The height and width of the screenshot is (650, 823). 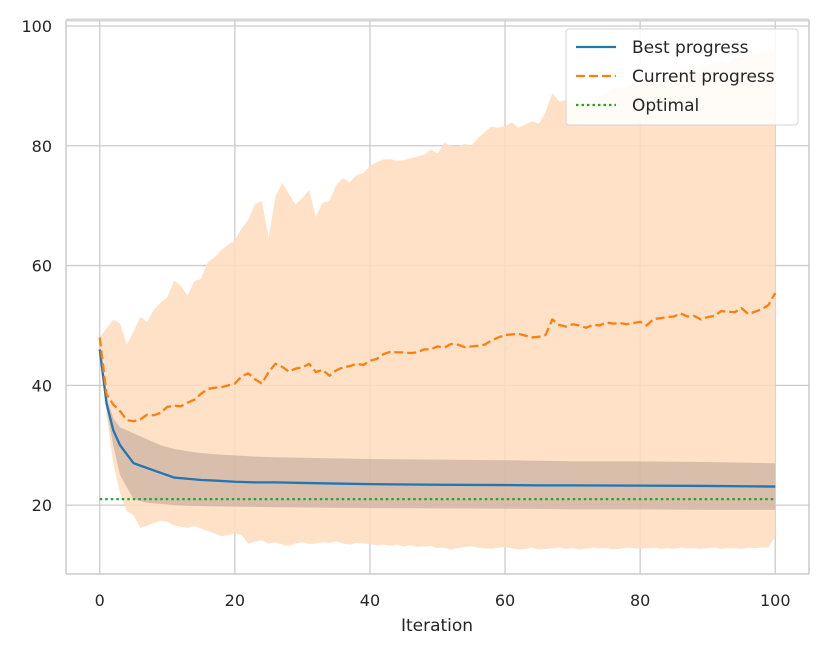 I want to click on legend: Best progress Current progress Optimal, so click(x=682, y=77).